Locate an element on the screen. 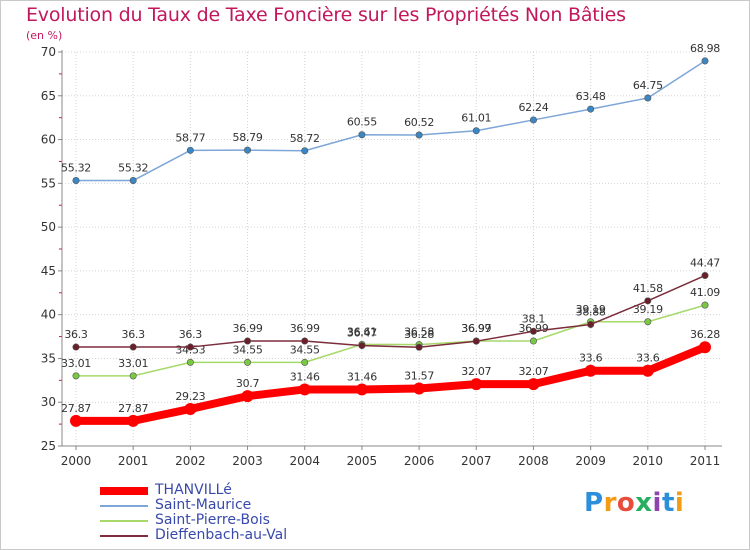 This screenshot has height=550, width=750. x-tick-label: 2011 is located at coordinates (705, 461).